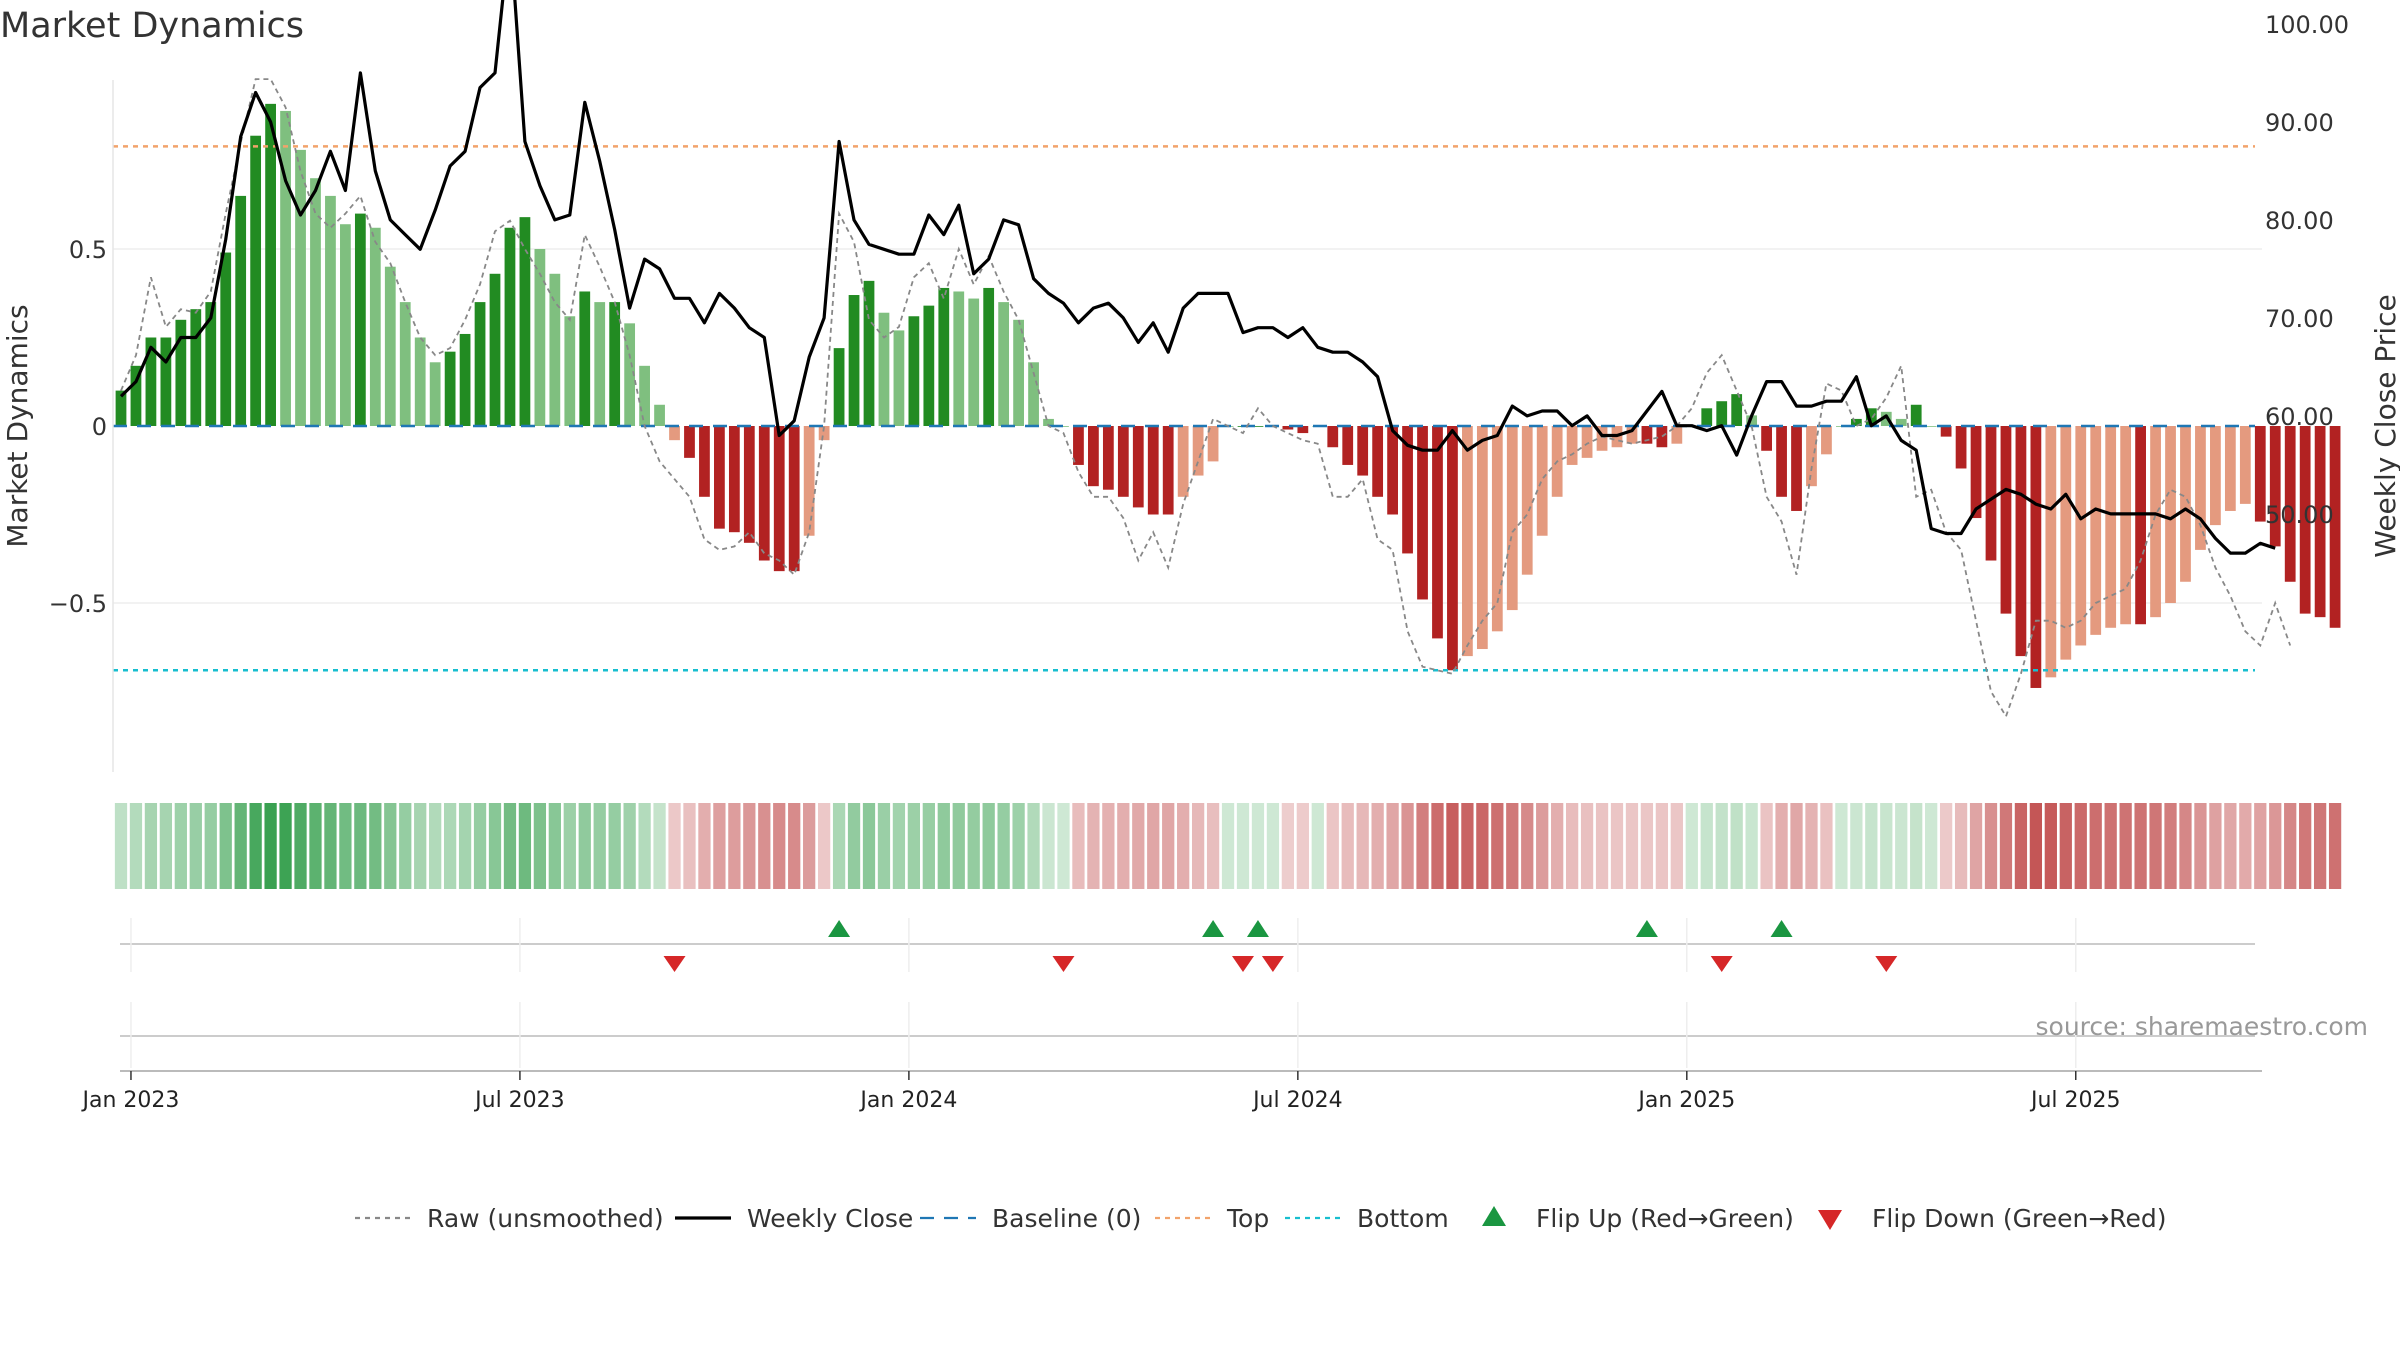 The height and width of the screenshot is (1350, 2400). Describe the element at coordinates (794, 1218) in the screenshot. I see `legend-item: Weekly Close` at that location.